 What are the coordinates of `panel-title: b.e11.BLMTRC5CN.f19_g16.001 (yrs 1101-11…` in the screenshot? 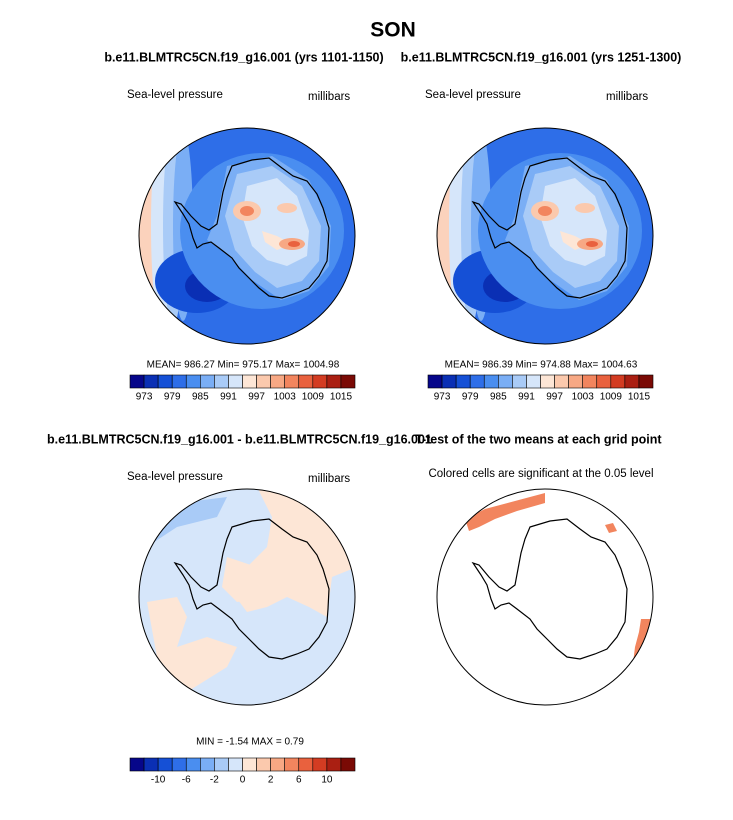 It's located at (243, 57).